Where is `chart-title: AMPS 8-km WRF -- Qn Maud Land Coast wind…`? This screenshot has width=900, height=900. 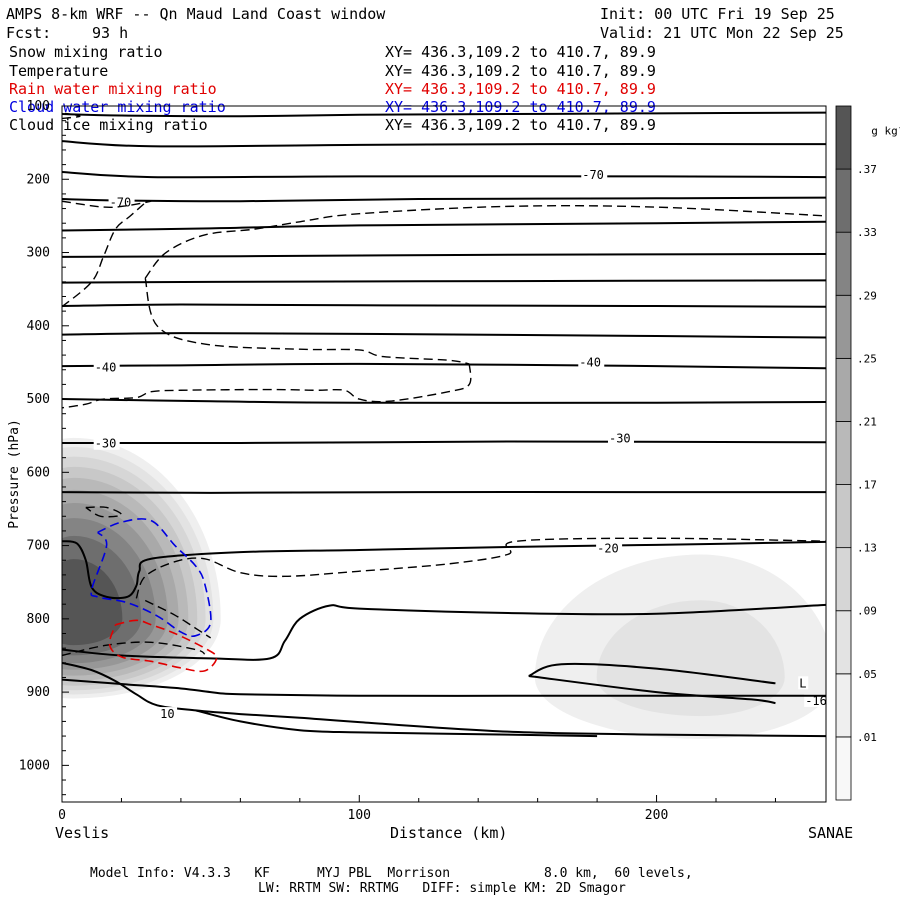 chart-title: AMPS 8-km WRF -- Qn Maud Land Coast wind… is located at coordinates (196, 14).